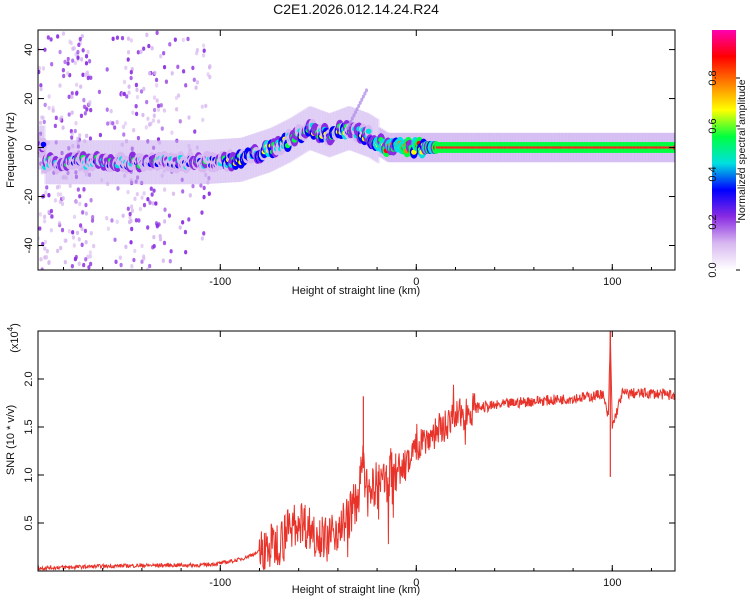  What do you see at coordinates (416, 282) in the screenshot?
I see `spectrogram-x-tick-label: 0` at bounding box center [416, 282].